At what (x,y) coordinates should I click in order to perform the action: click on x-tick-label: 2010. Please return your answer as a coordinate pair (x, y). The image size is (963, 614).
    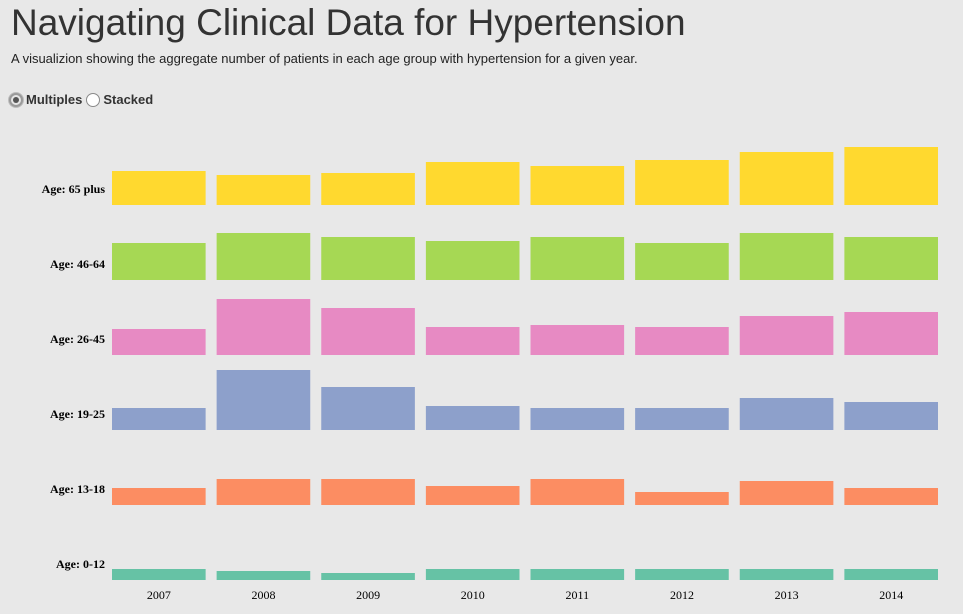
    Looking at the image, I should click on (473, 595).